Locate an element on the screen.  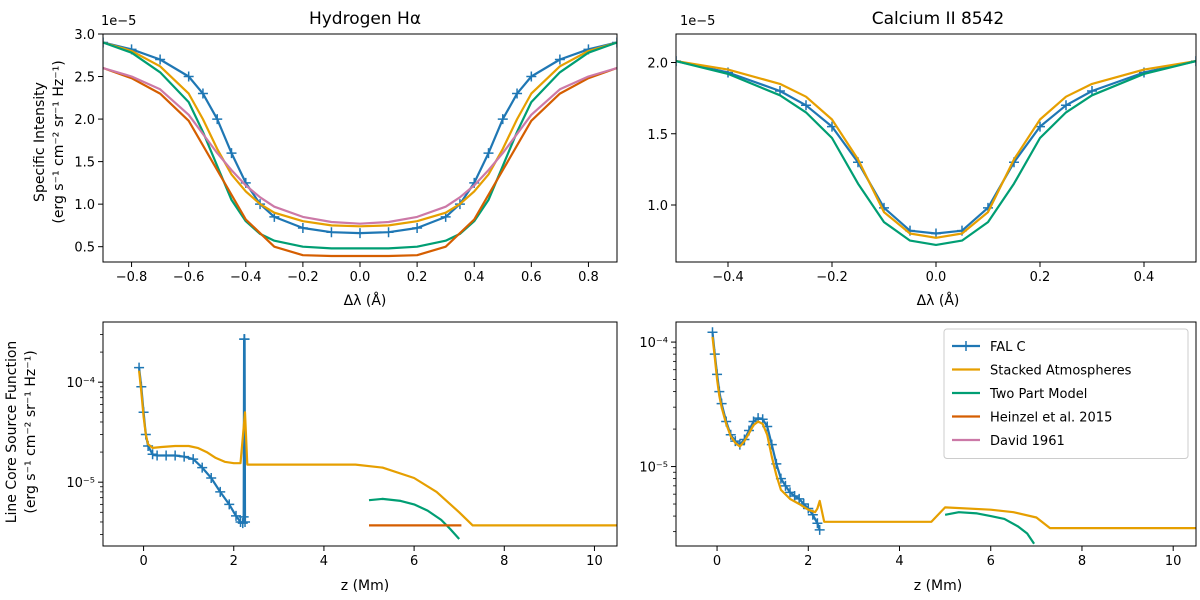
x-tick-label: 8 is located at coordinates (1082, 561).